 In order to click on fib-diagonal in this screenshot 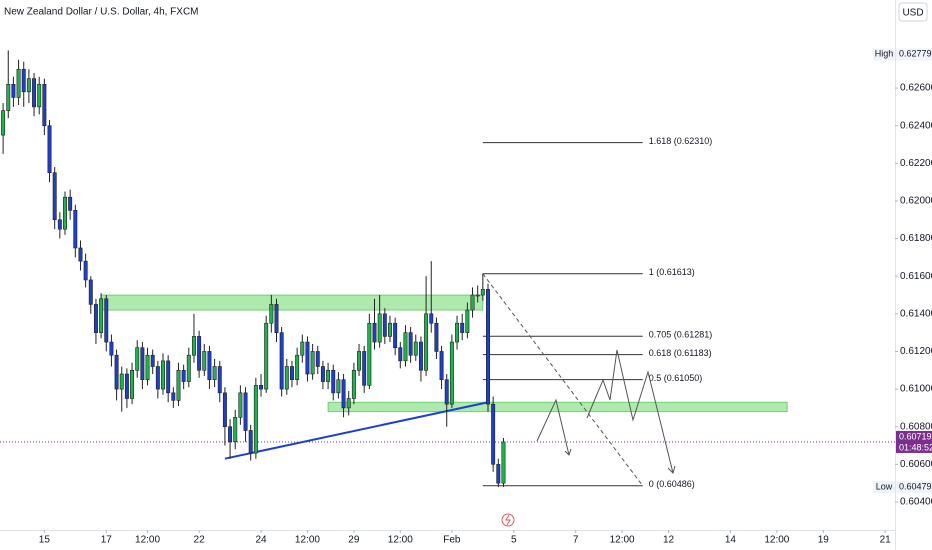, I will do `click(563, 380)`.